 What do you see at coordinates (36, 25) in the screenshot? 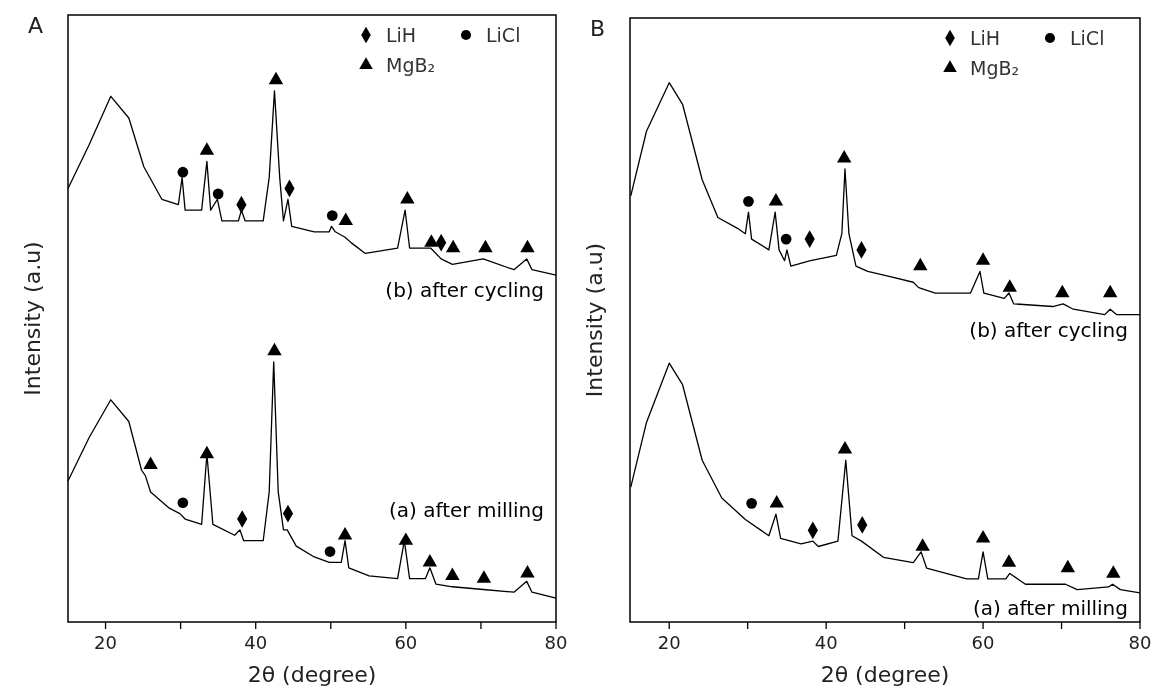
I see `chart-title: A` at bounding box center [36, 25].